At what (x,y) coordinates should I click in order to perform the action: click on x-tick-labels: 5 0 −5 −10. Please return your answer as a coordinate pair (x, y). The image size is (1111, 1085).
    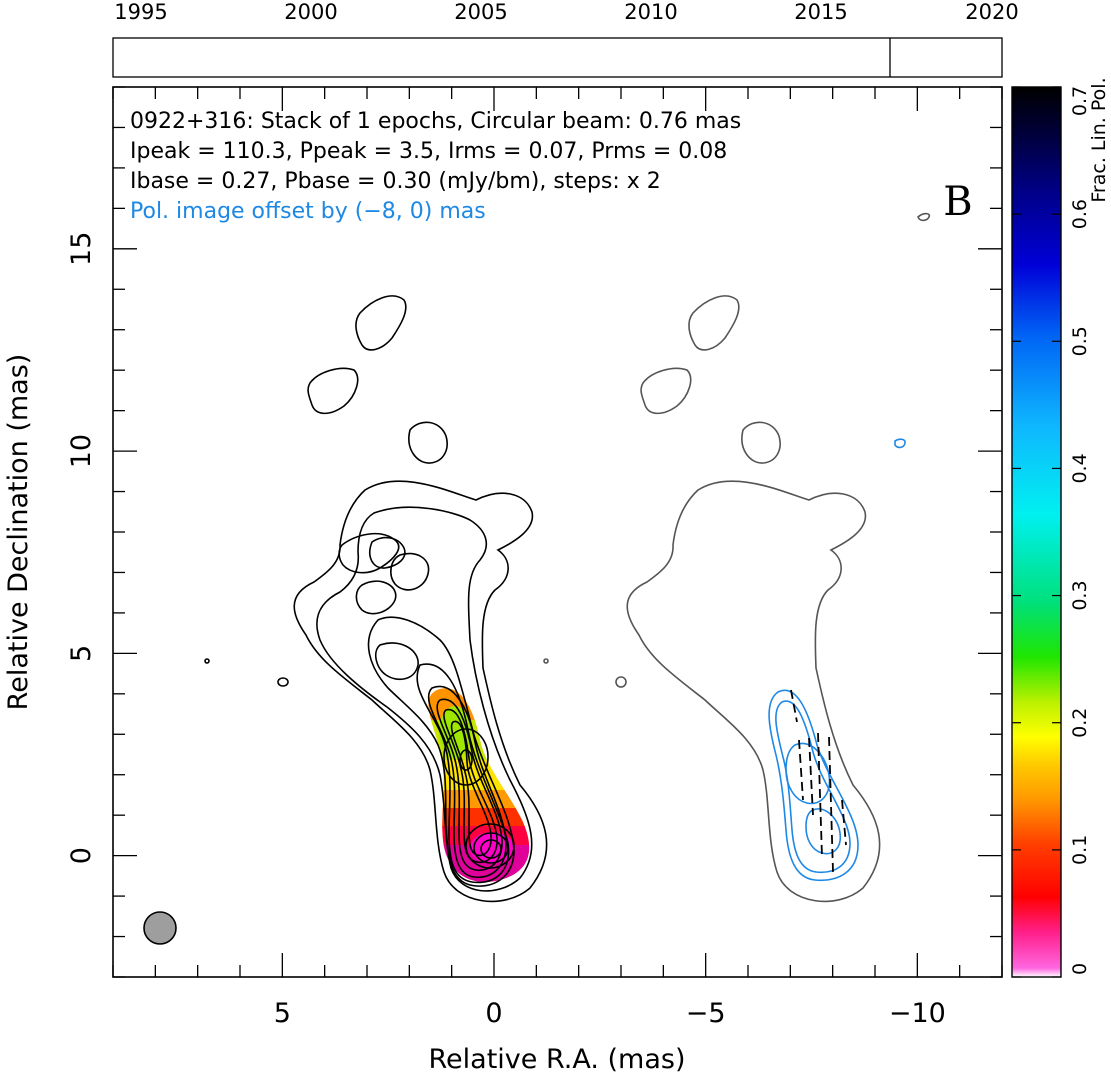
    Looking at the image, I should click on (610, 1013).